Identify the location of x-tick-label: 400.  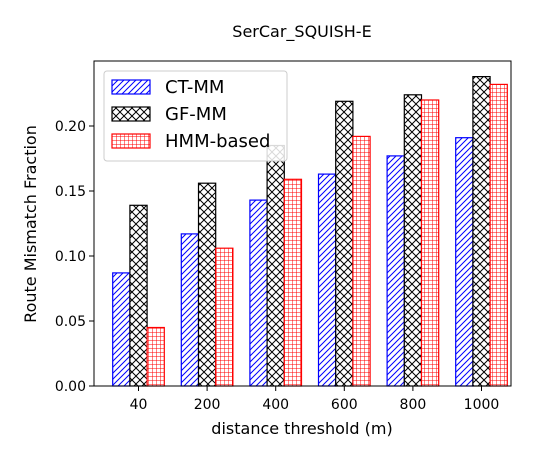
(275, 405).